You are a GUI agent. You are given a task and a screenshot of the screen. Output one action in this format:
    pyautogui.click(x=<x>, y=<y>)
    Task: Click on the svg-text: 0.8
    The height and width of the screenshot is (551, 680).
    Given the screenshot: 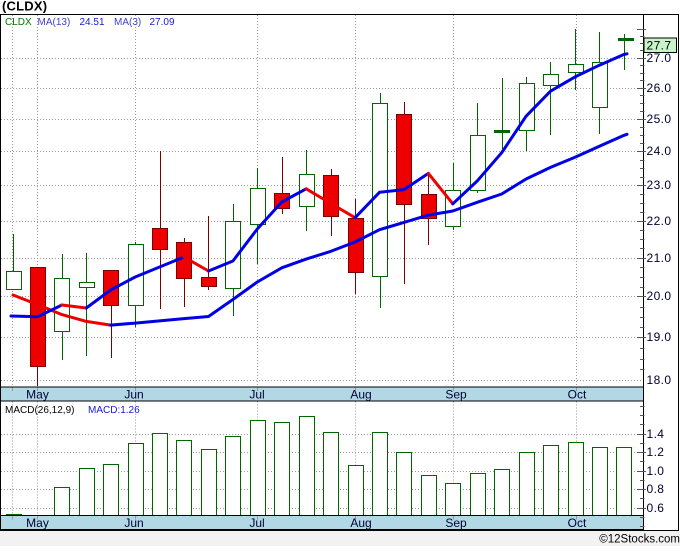 What is the action you would take?
    pyautogui.click(x=656, y=489)
    